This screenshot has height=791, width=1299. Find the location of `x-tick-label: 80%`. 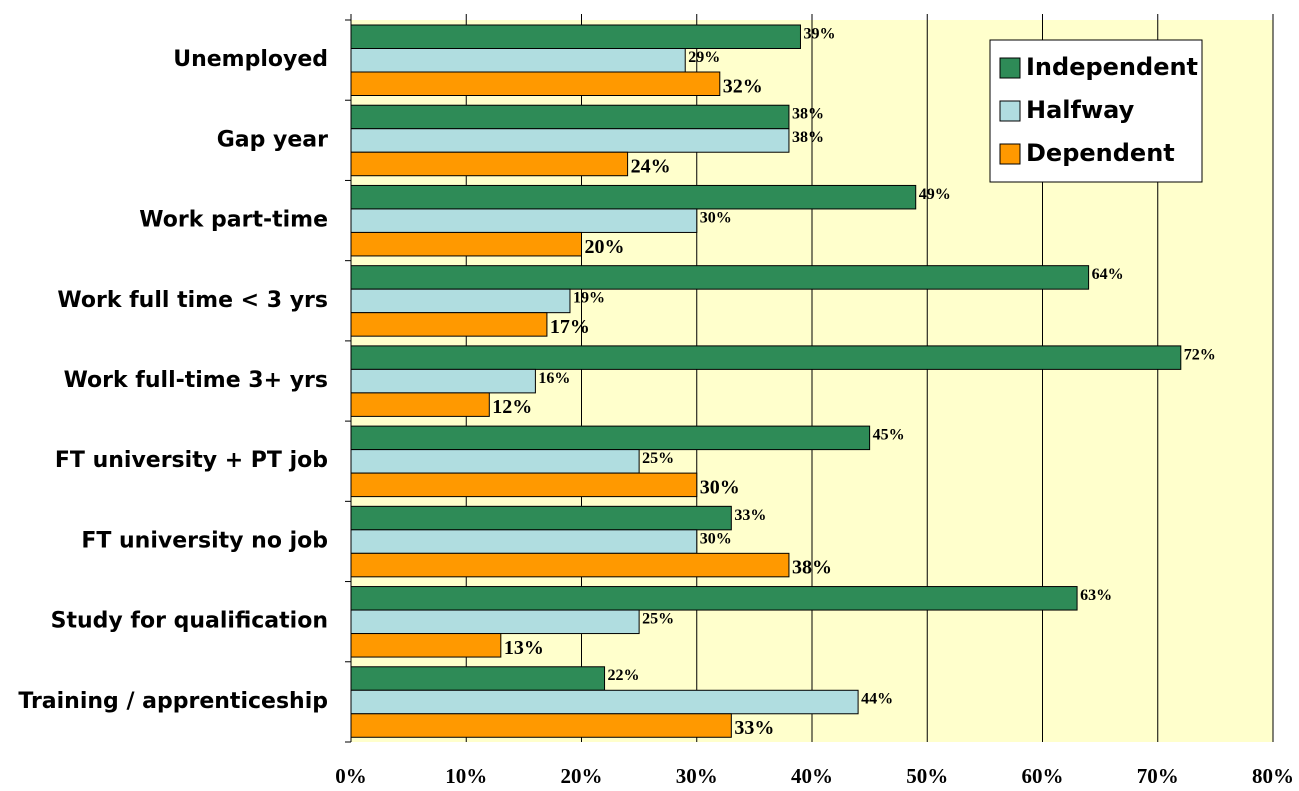

x-tick-label: 80% is located at coordinates (1273, 776).